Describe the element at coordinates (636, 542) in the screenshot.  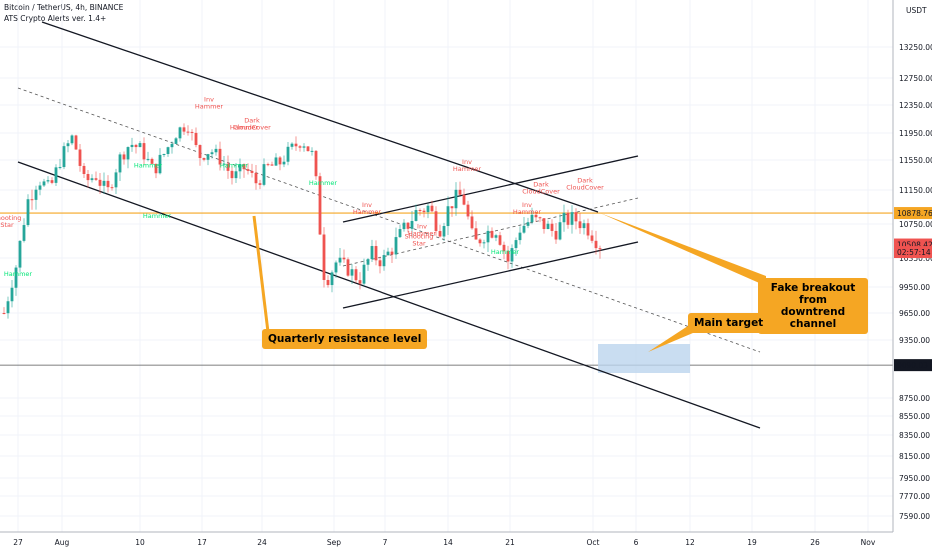
I see `time-tick-label: 6` at that location.